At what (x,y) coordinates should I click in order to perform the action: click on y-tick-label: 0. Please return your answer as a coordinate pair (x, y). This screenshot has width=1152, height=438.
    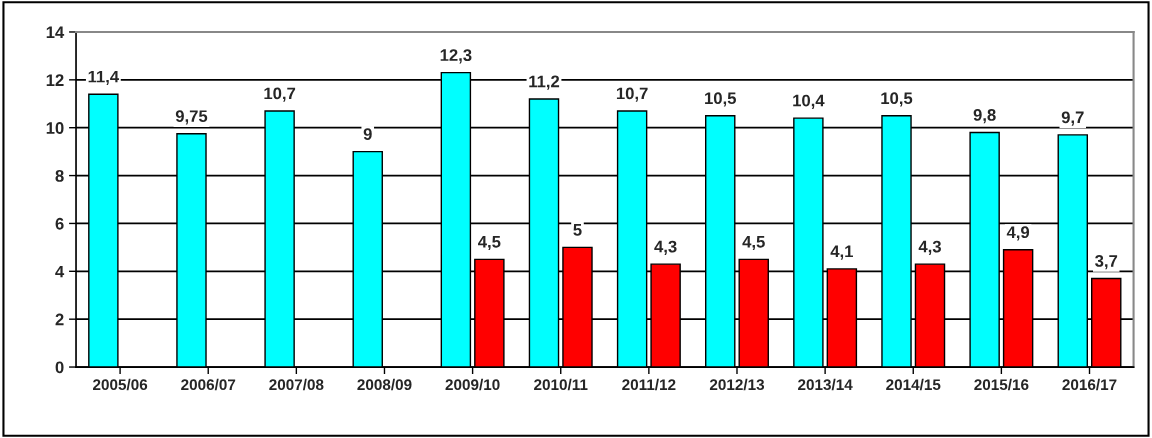
    Looking at the image, I should click on (59, 367).